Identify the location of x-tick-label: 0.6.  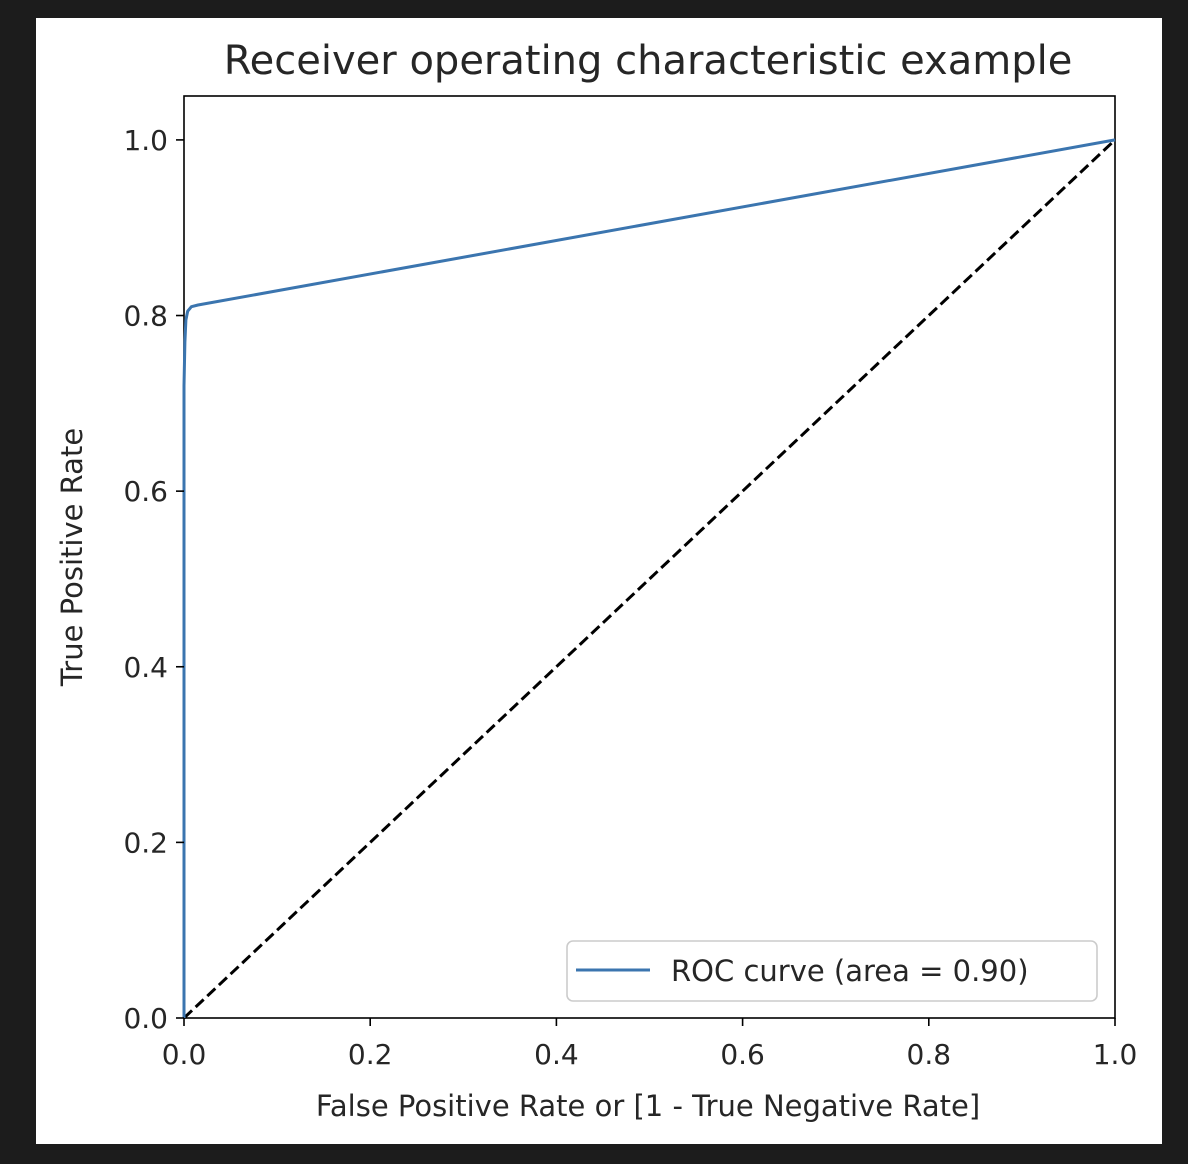
(742, 1054).